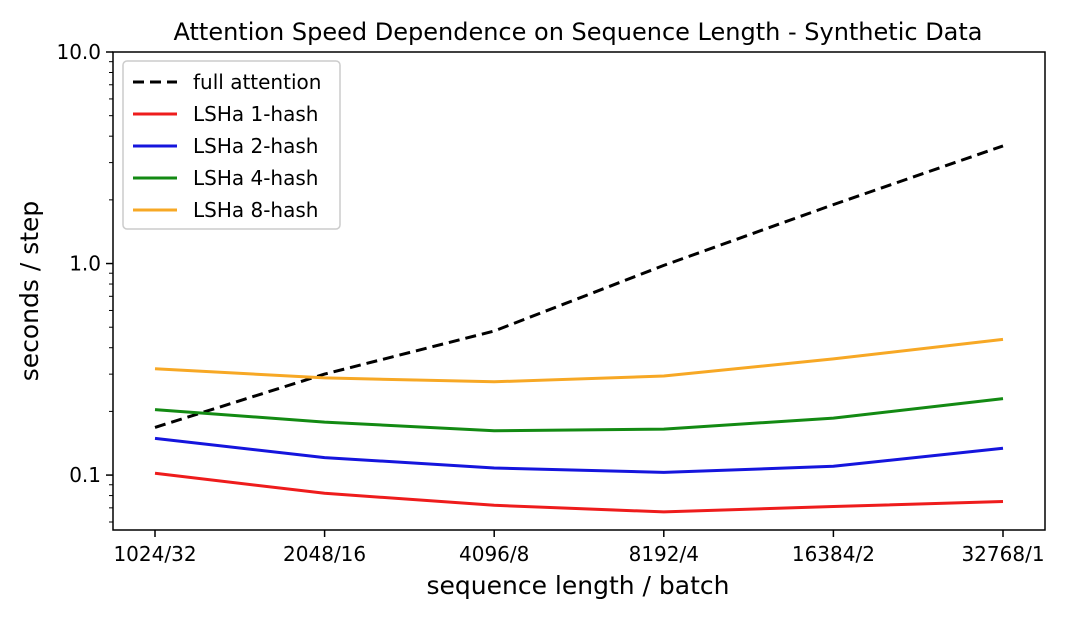 Image resolution: width=1080 pixels, height=620 pixels. I want to click on x-tick-label: 16384/2, so click(833, 554).